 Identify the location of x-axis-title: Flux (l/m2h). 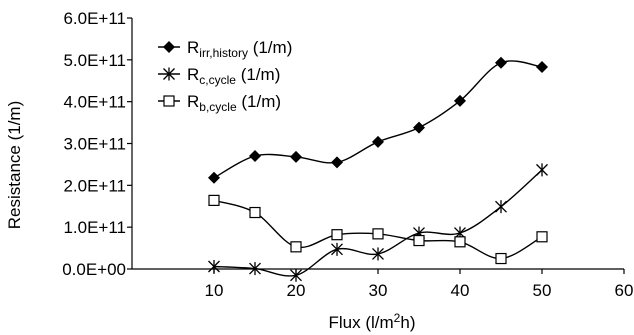
(372, 321).